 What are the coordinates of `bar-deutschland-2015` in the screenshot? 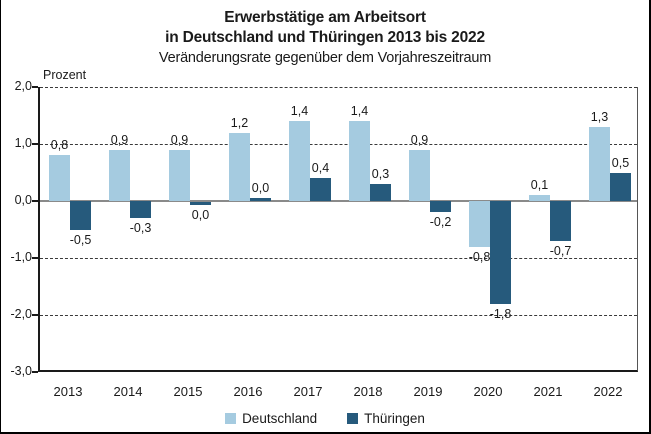 It's located at (179, 175).